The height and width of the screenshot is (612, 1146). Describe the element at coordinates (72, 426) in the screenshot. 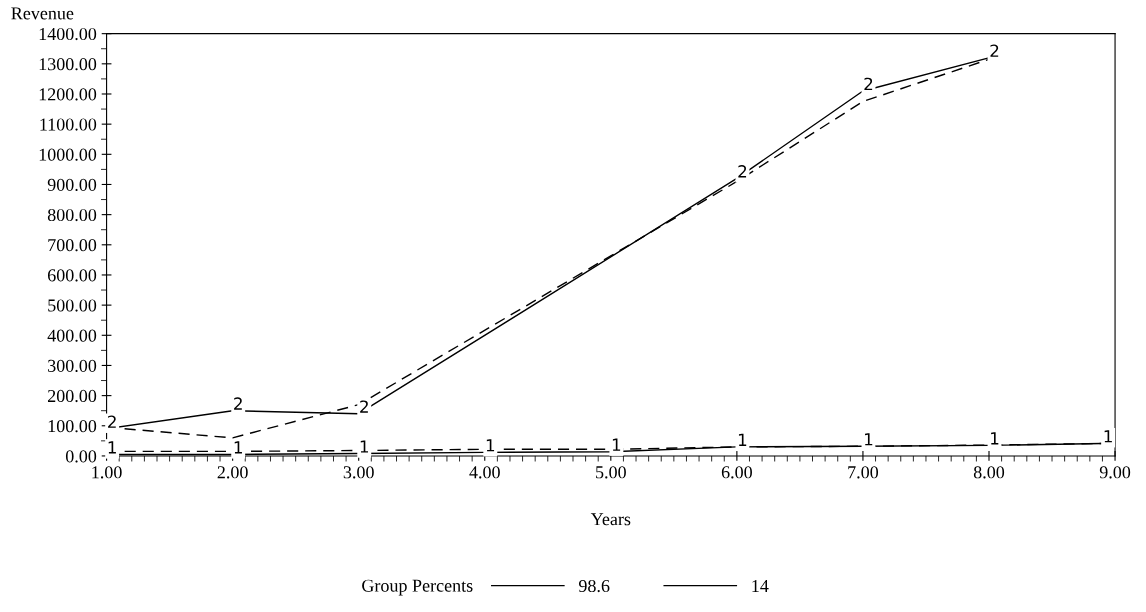

I see `y-tick-label: 100.00` at that location.